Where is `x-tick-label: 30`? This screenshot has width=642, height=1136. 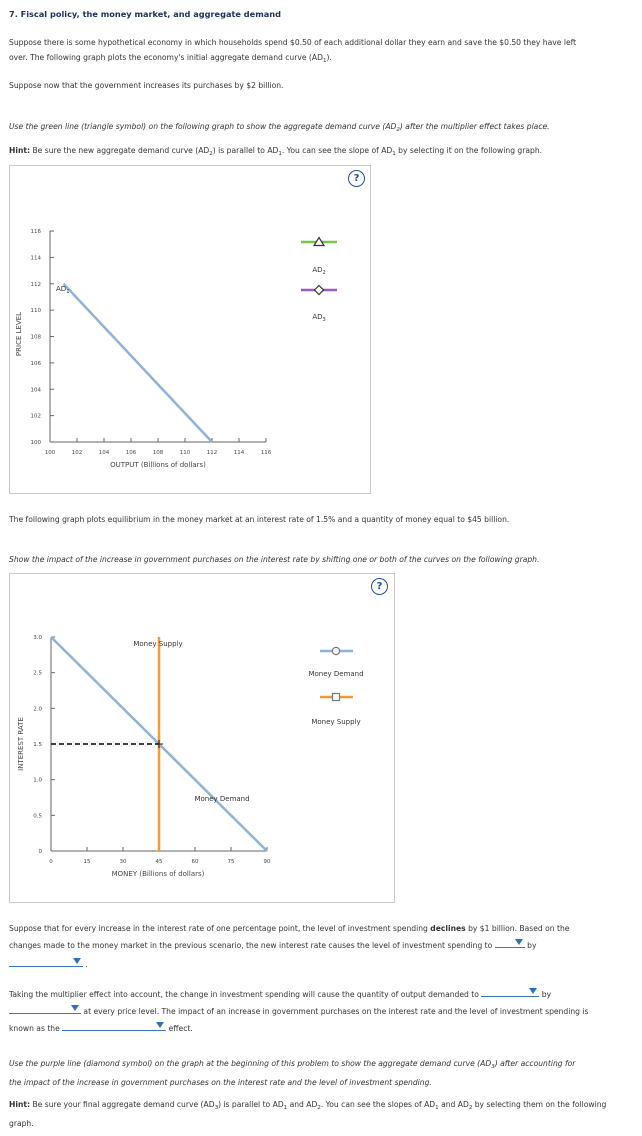
x-tick-label: 30 is located at coordinates (123, 862).